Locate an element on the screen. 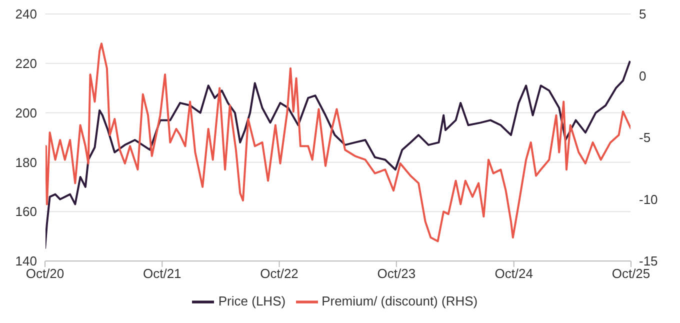 The width and height of the screenshot is (680, 323). y2-tick-label: -10 is located at coordinates (648, 199).